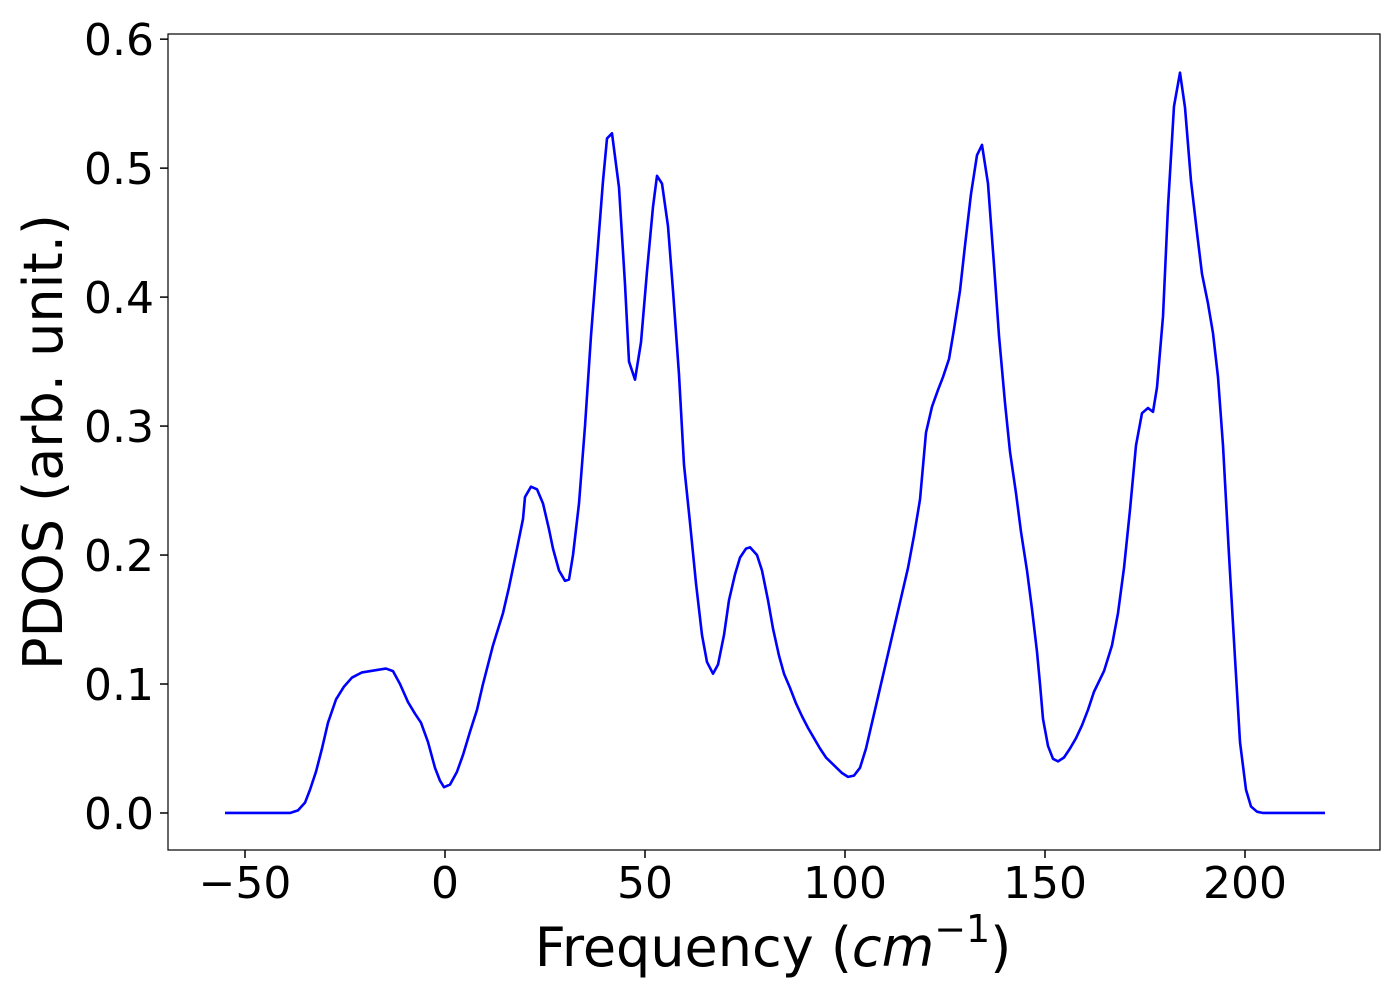  I want to click on y-tick-label: 0.1, so click(119, 685).